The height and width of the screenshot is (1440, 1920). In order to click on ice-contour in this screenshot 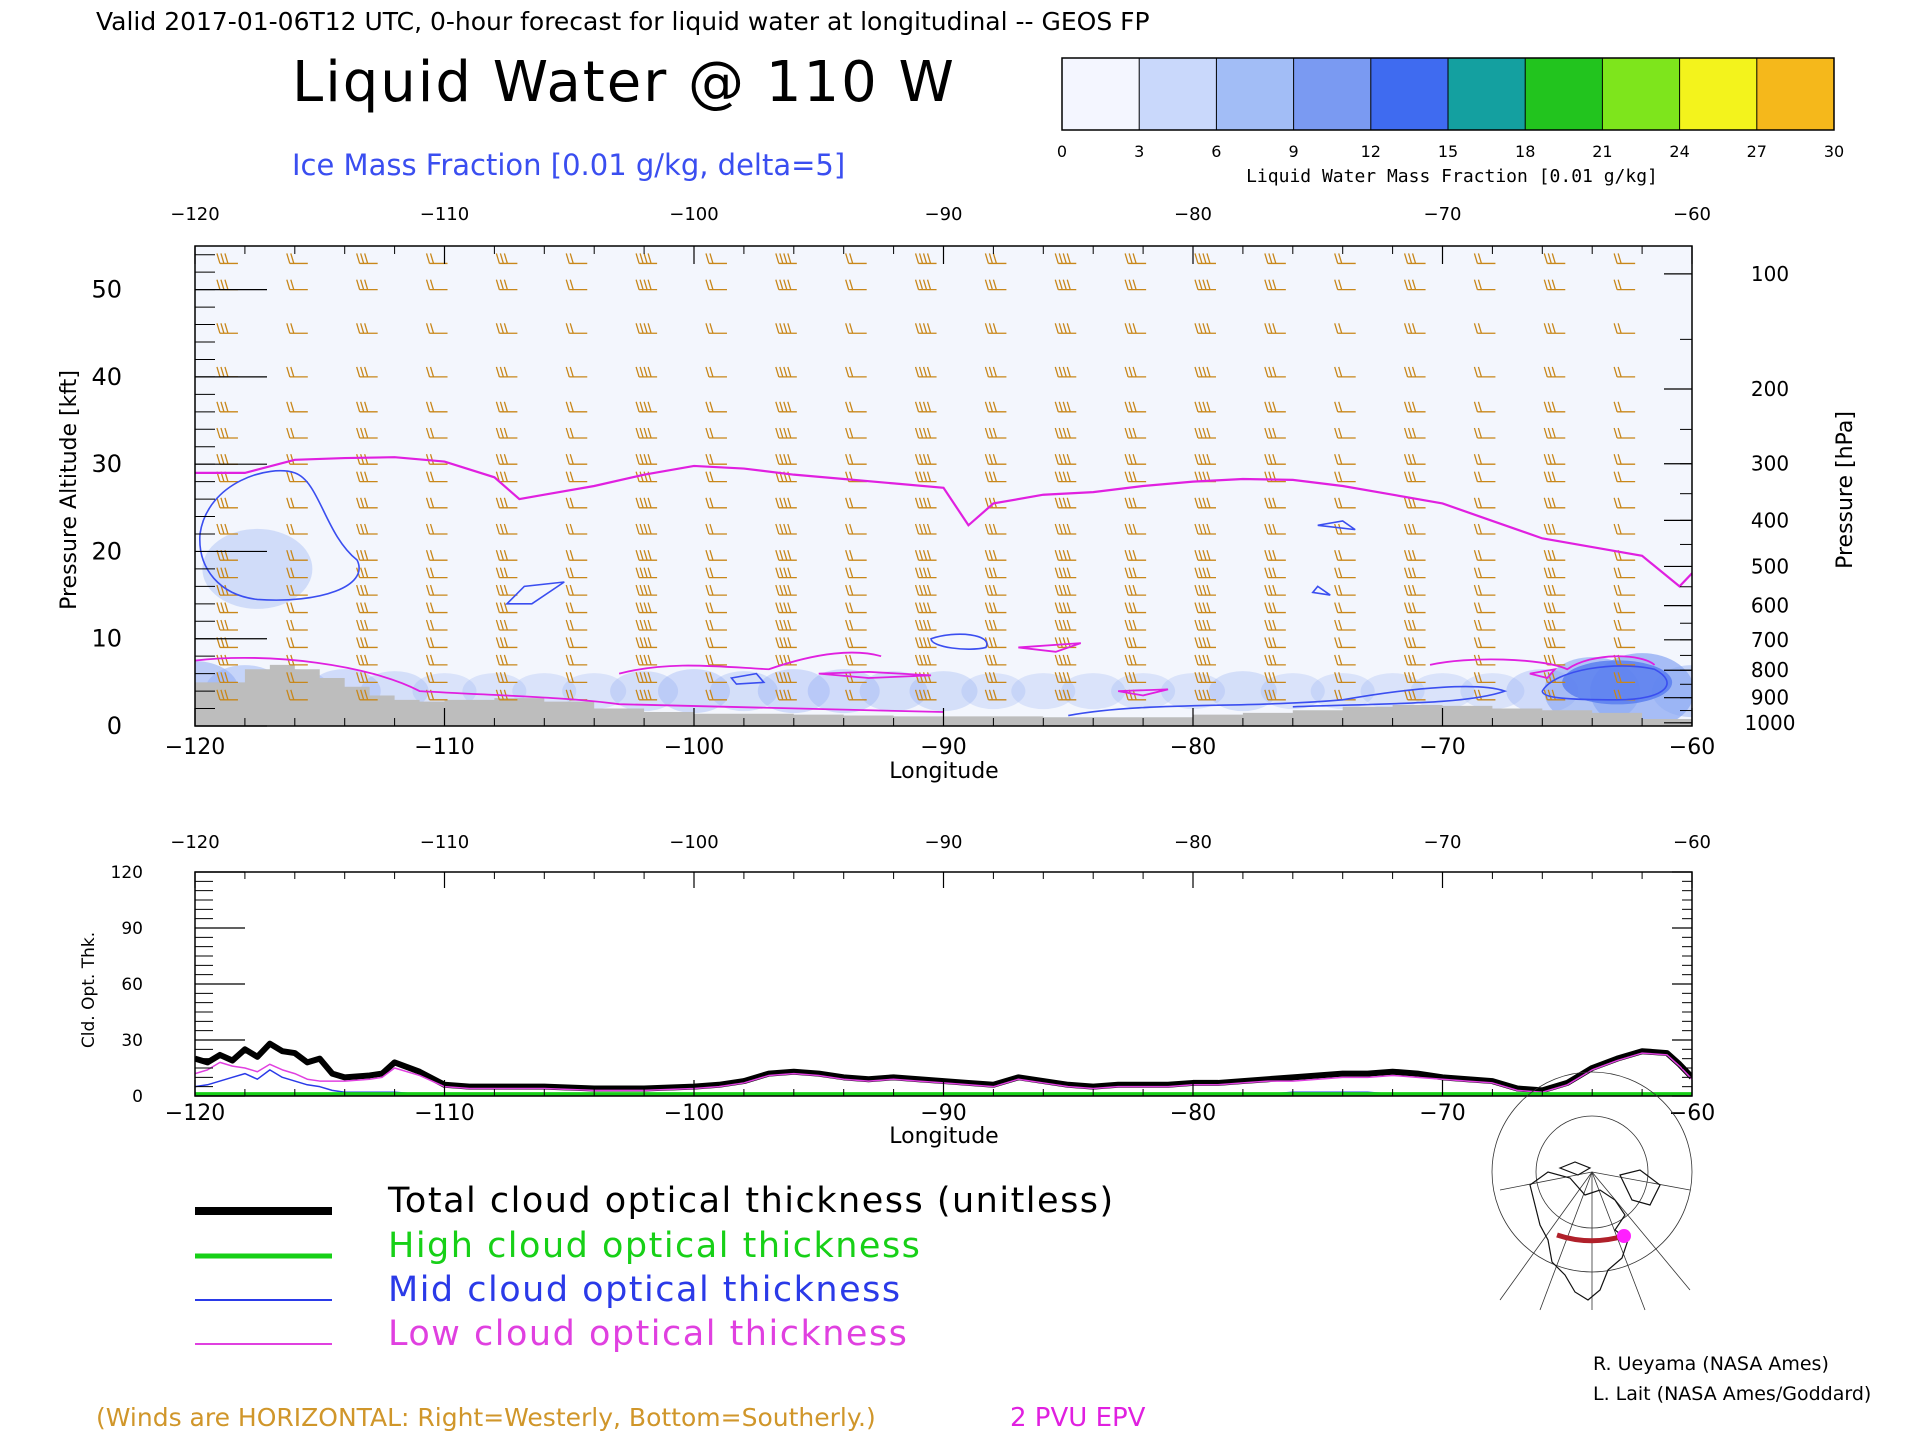, I will do `click(1288, 701)`.